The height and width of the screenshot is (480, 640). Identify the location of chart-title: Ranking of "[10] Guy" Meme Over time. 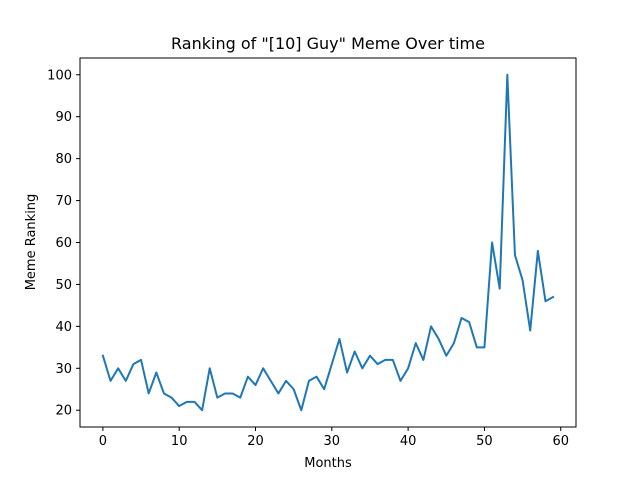
(328, 43).